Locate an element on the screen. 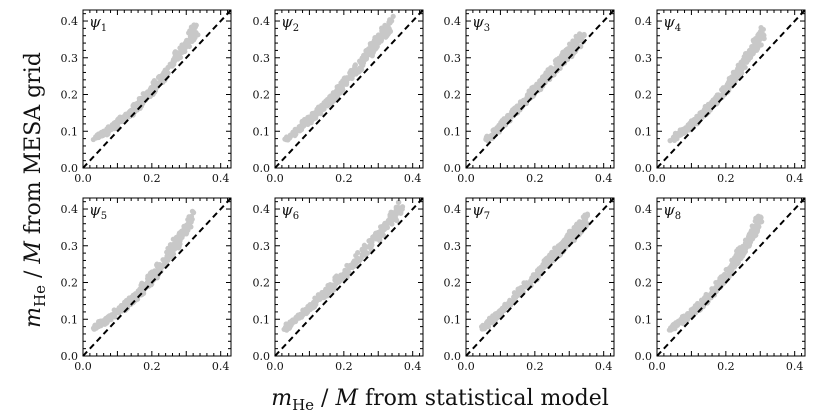 This screenshot has height=415, width=830. panel-3: 0.0 0.2 0.4 0.0 0.1 0.2 0.3 0.4 ψ3 is located at coordinates (529, 97).